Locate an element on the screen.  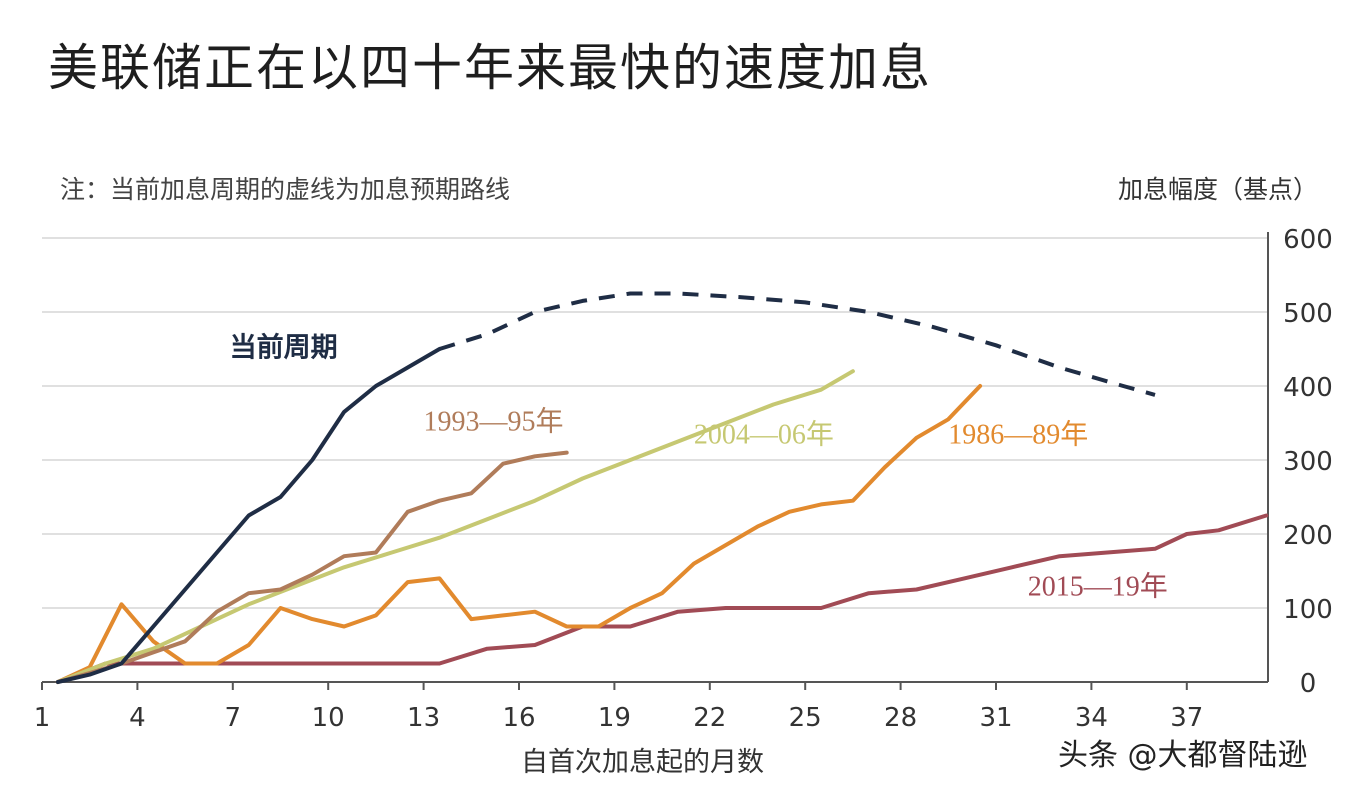
x-tick-label-22: 22 is located at coordinates (709, 718).